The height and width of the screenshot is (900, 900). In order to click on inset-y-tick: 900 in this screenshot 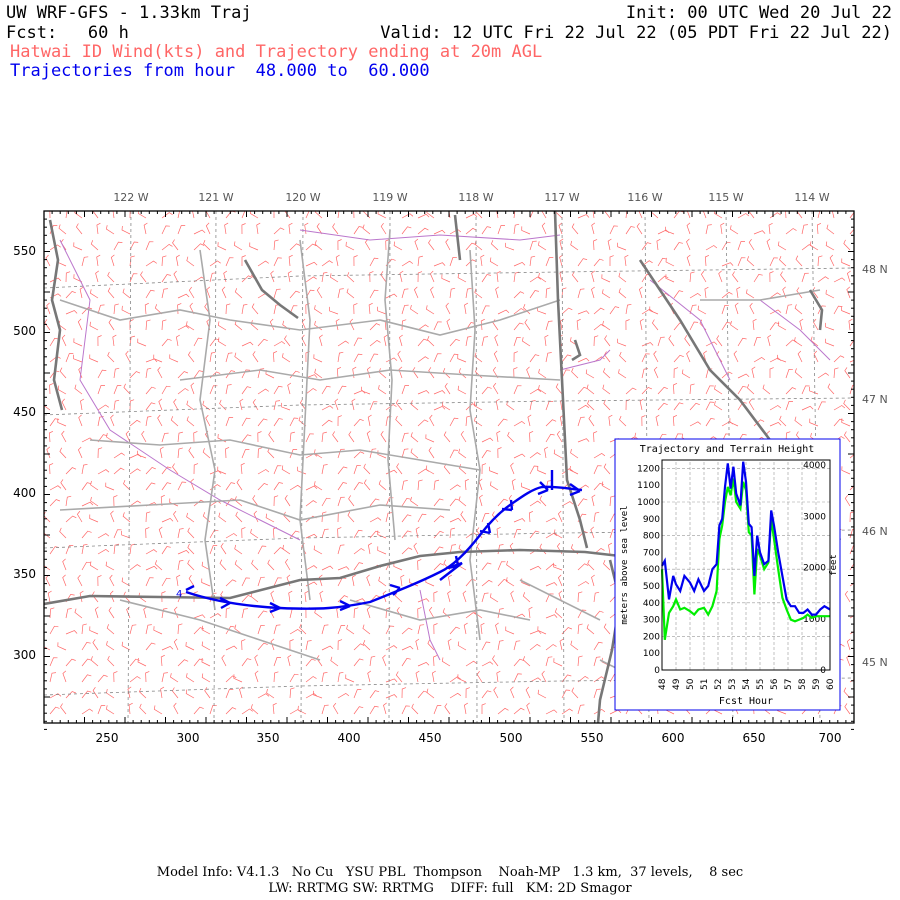, I will do `click(651, 520)`.